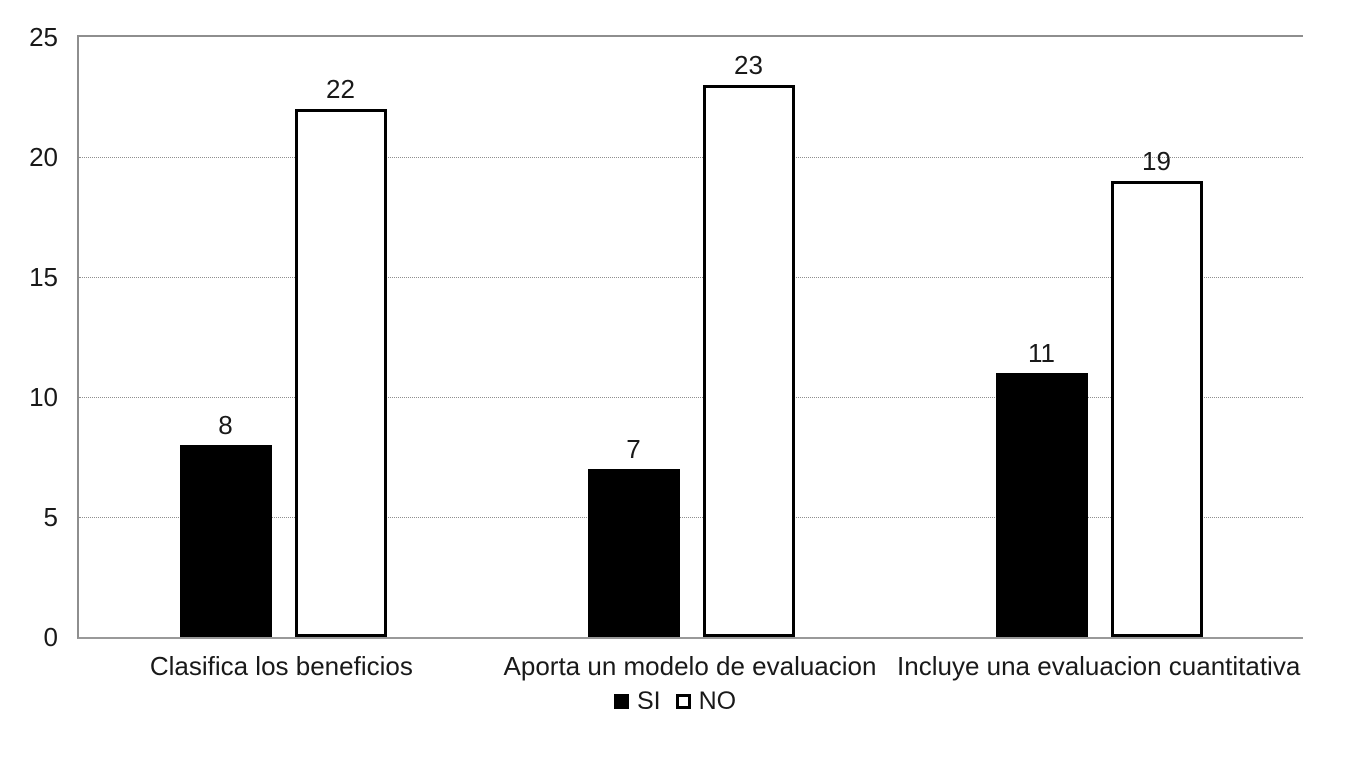  What do you see at coordinates (50, 517) in the screenshot?
I see `y-tick-label: 5` at bounding box center [50, 517].